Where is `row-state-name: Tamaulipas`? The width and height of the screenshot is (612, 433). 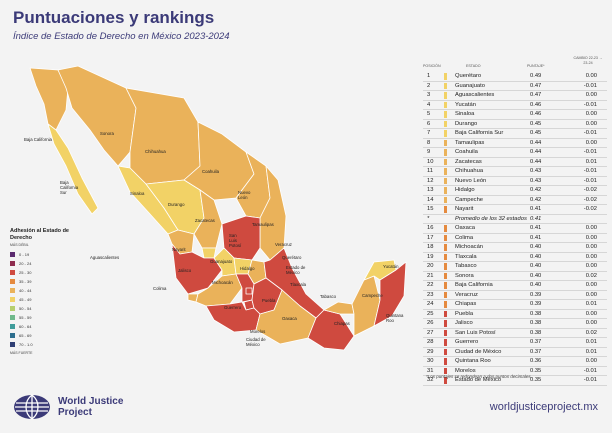
row-state-name: Tamaulipas is located at coordinates (470, 142).